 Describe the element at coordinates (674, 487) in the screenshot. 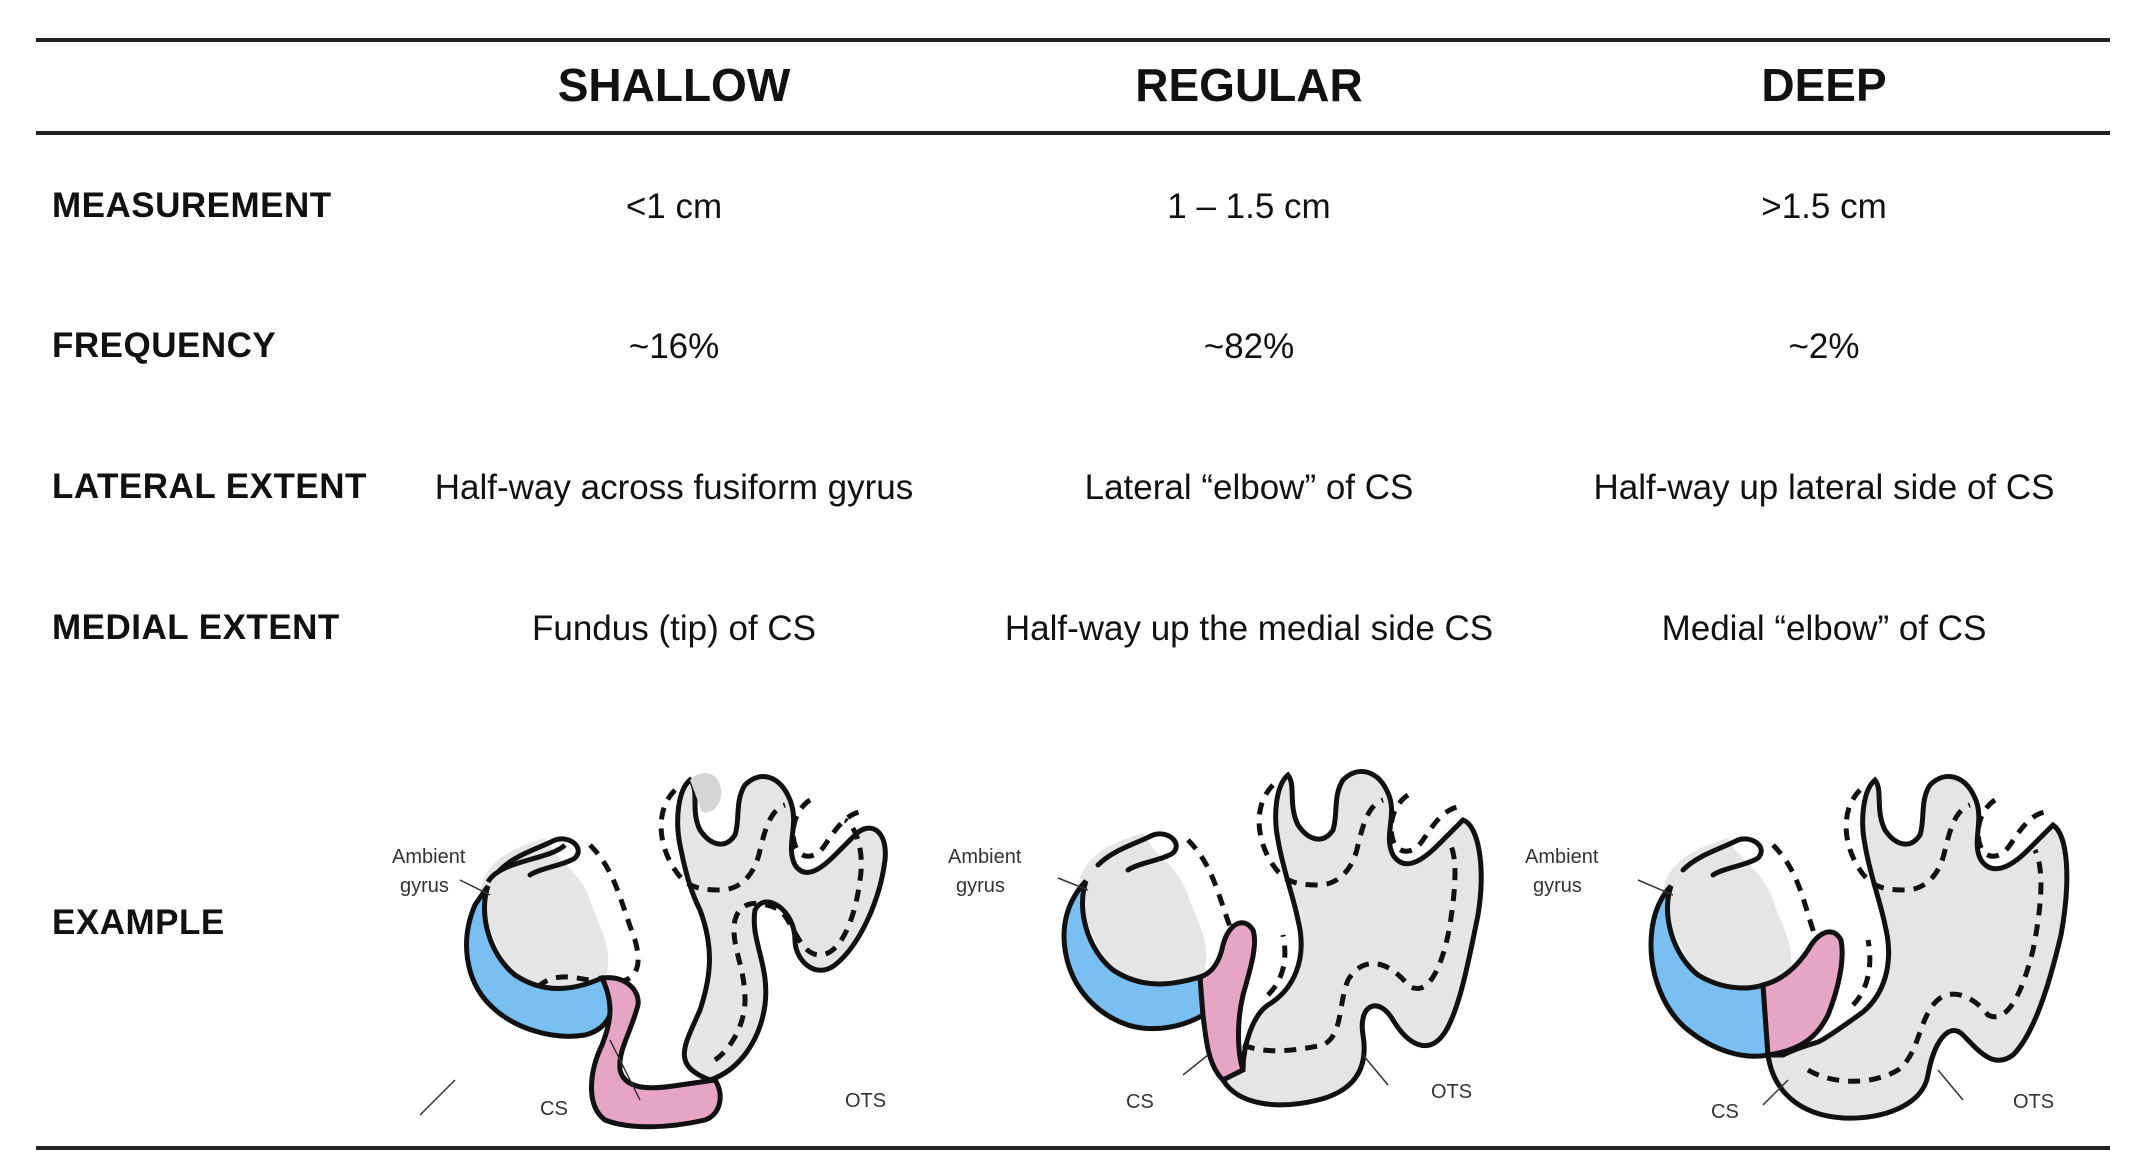

I see `cell-lateral-extent-shallow: Half-way across fusiform gyrus` at that location.